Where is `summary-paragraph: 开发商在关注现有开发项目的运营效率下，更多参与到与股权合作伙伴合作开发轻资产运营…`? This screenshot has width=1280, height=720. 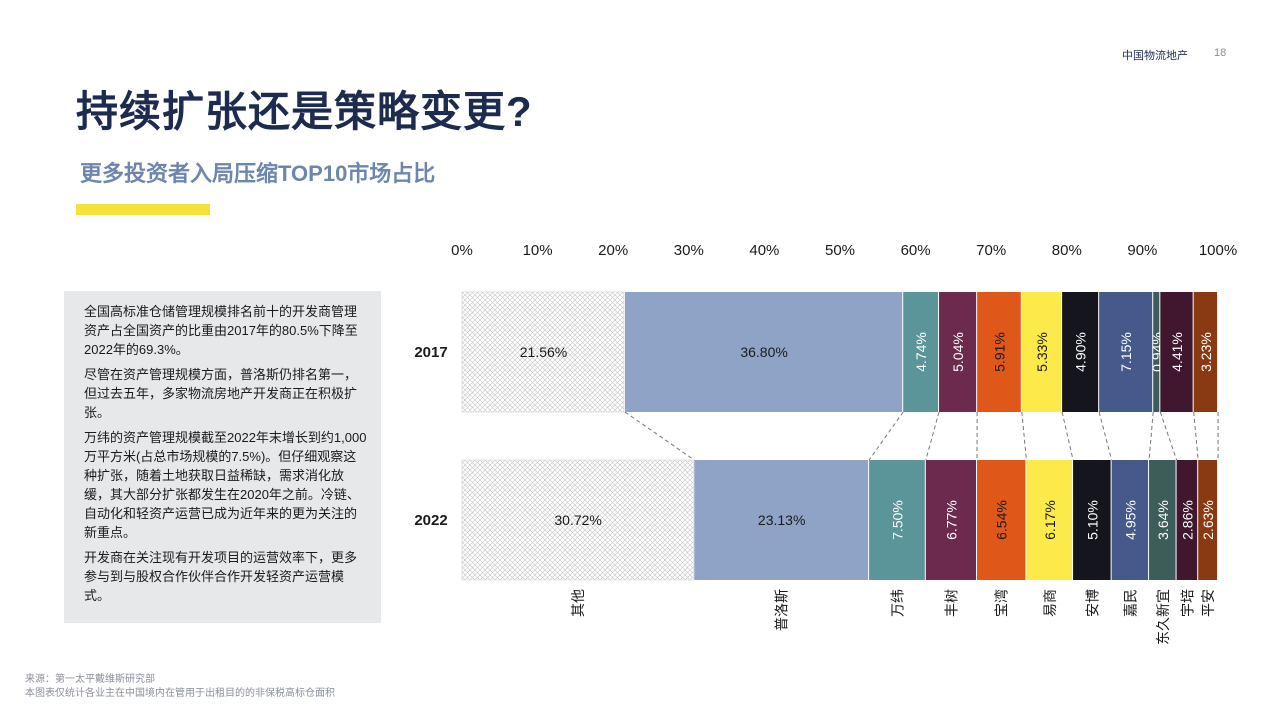
summary-paragraph: 开发商在关注现有开发项目的运营效率下，更多参与到与股权合作伙伴合作开发轻资产运营… is located at coordinates (221, 576).